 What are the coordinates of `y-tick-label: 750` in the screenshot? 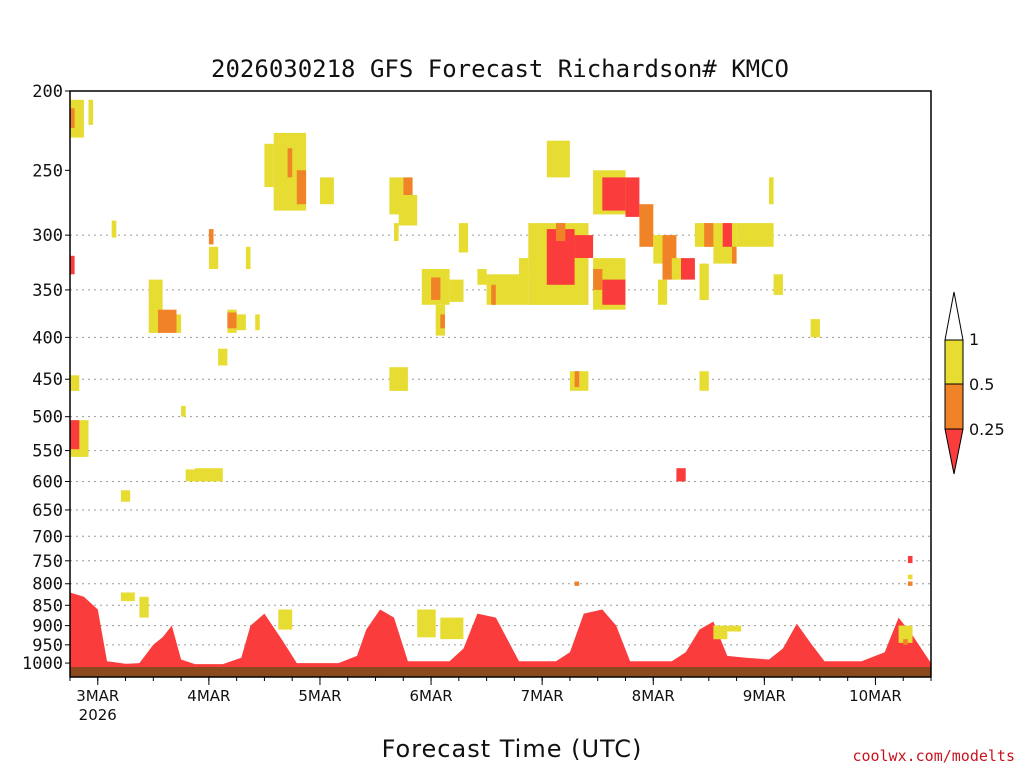 It's located at (47, 562).